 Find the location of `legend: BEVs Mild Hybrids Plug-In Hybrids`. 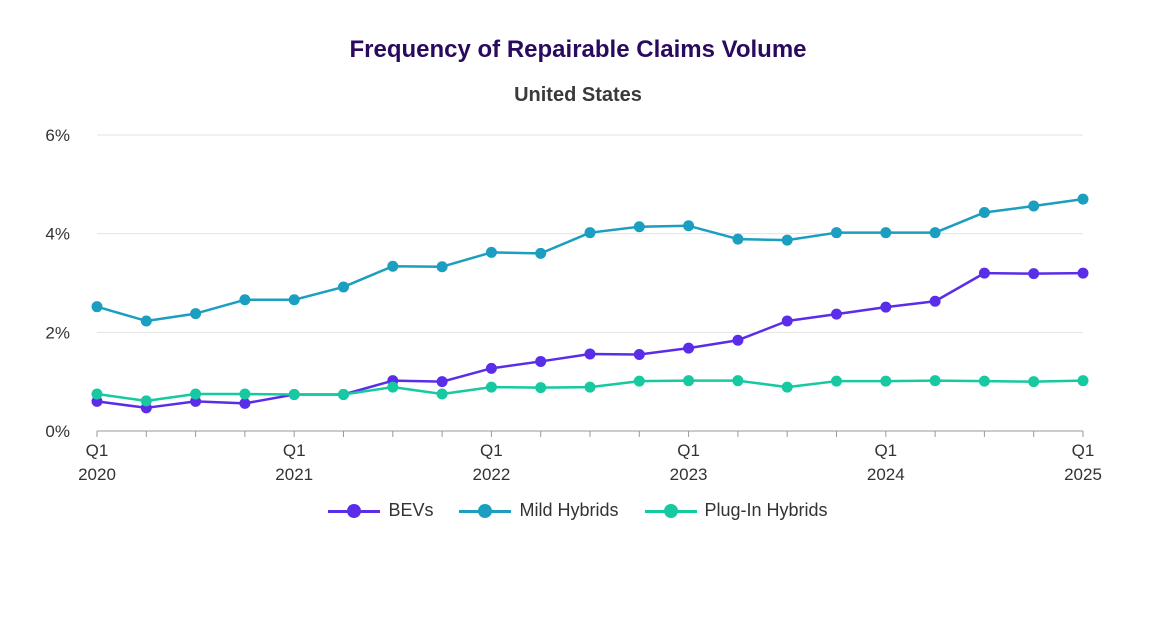

legend: BEVs Mild Hybrids Plug-In Hybrids is located at coordinates (578, 510).